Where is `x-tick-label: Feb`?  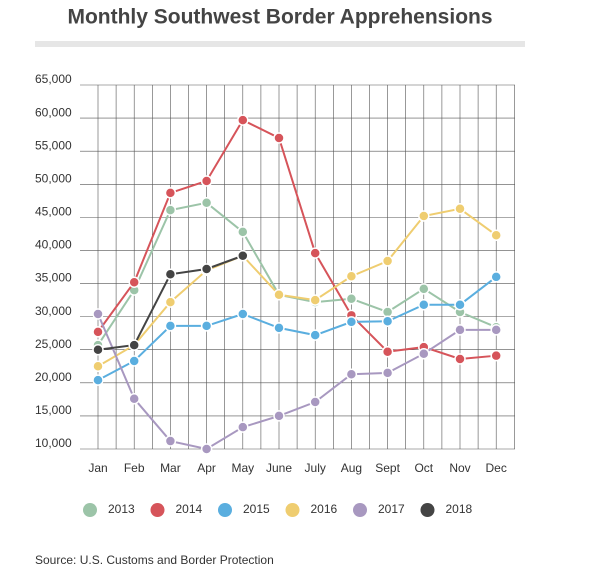
x-tick-label: Feb is located at coordinates (134, 468).